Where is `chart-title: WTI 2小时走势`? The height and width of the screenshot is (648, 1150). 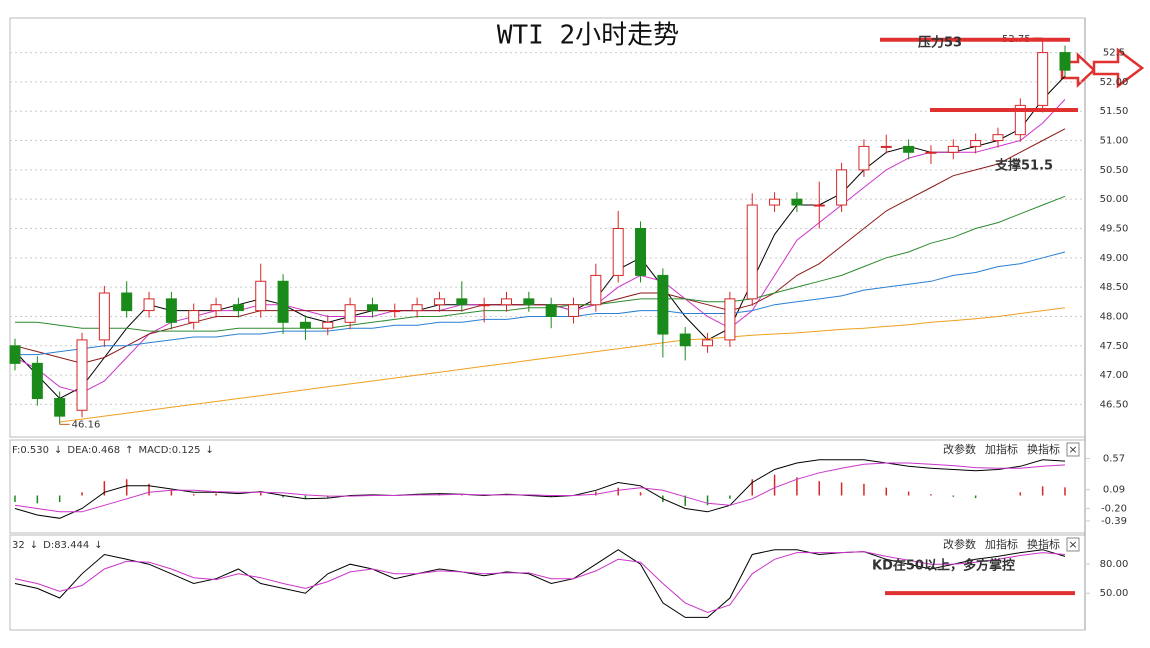 chart-title: WTI 2小时走势 is located at coordinates (588, 36).